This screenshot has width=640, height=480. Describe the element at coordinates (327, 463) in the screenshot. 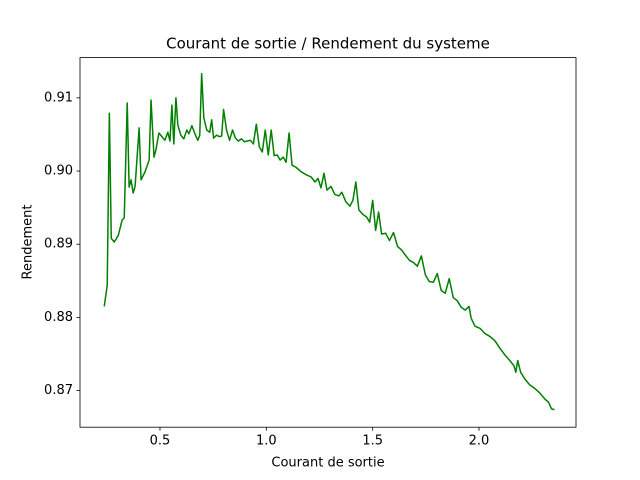

I see `x-axis-label: Courant de sortie` at that location.